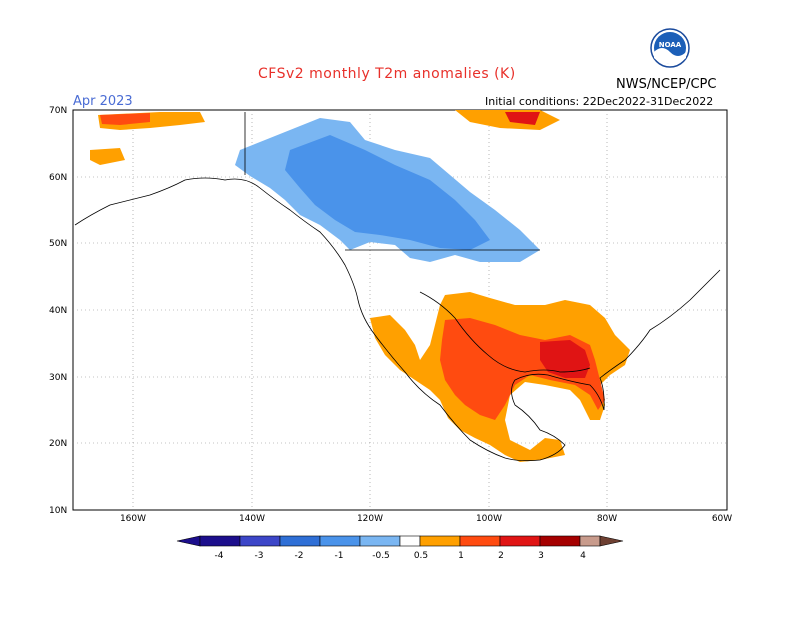 The image size is (800, 618). What do you see at coordinates (103, 101) in the screenshot?
I see `forecast-month: Apr 2023` at bounding box center [103, 101].